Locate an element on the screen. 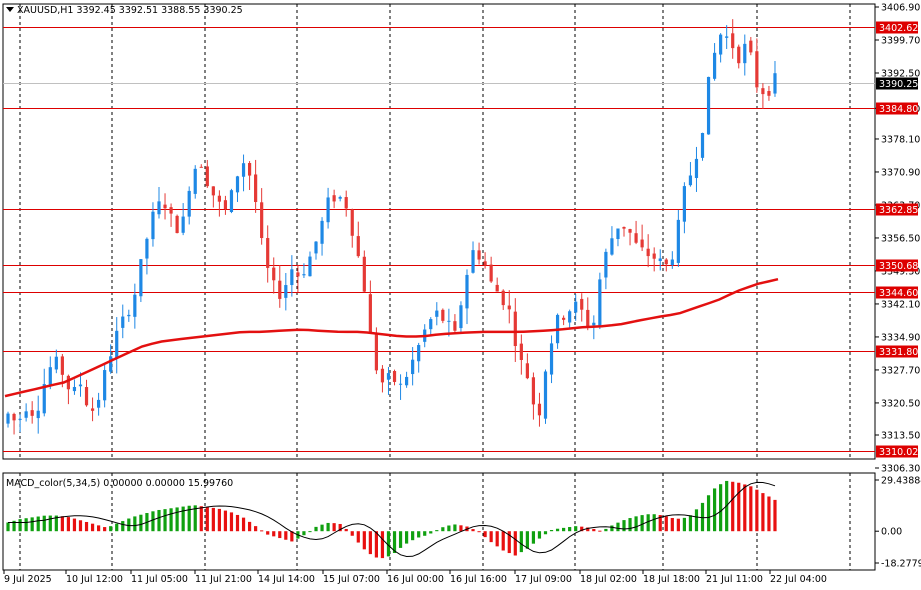  price-tick-label: 3334.90 is located at coordinates (900, 337).